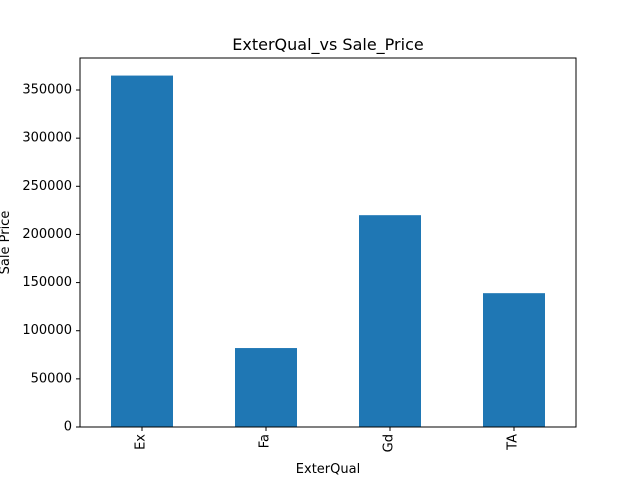 The height and width of the screenshot is (480, 640). I want to click on x-axis-label: ExterQual, so click(328, 469).